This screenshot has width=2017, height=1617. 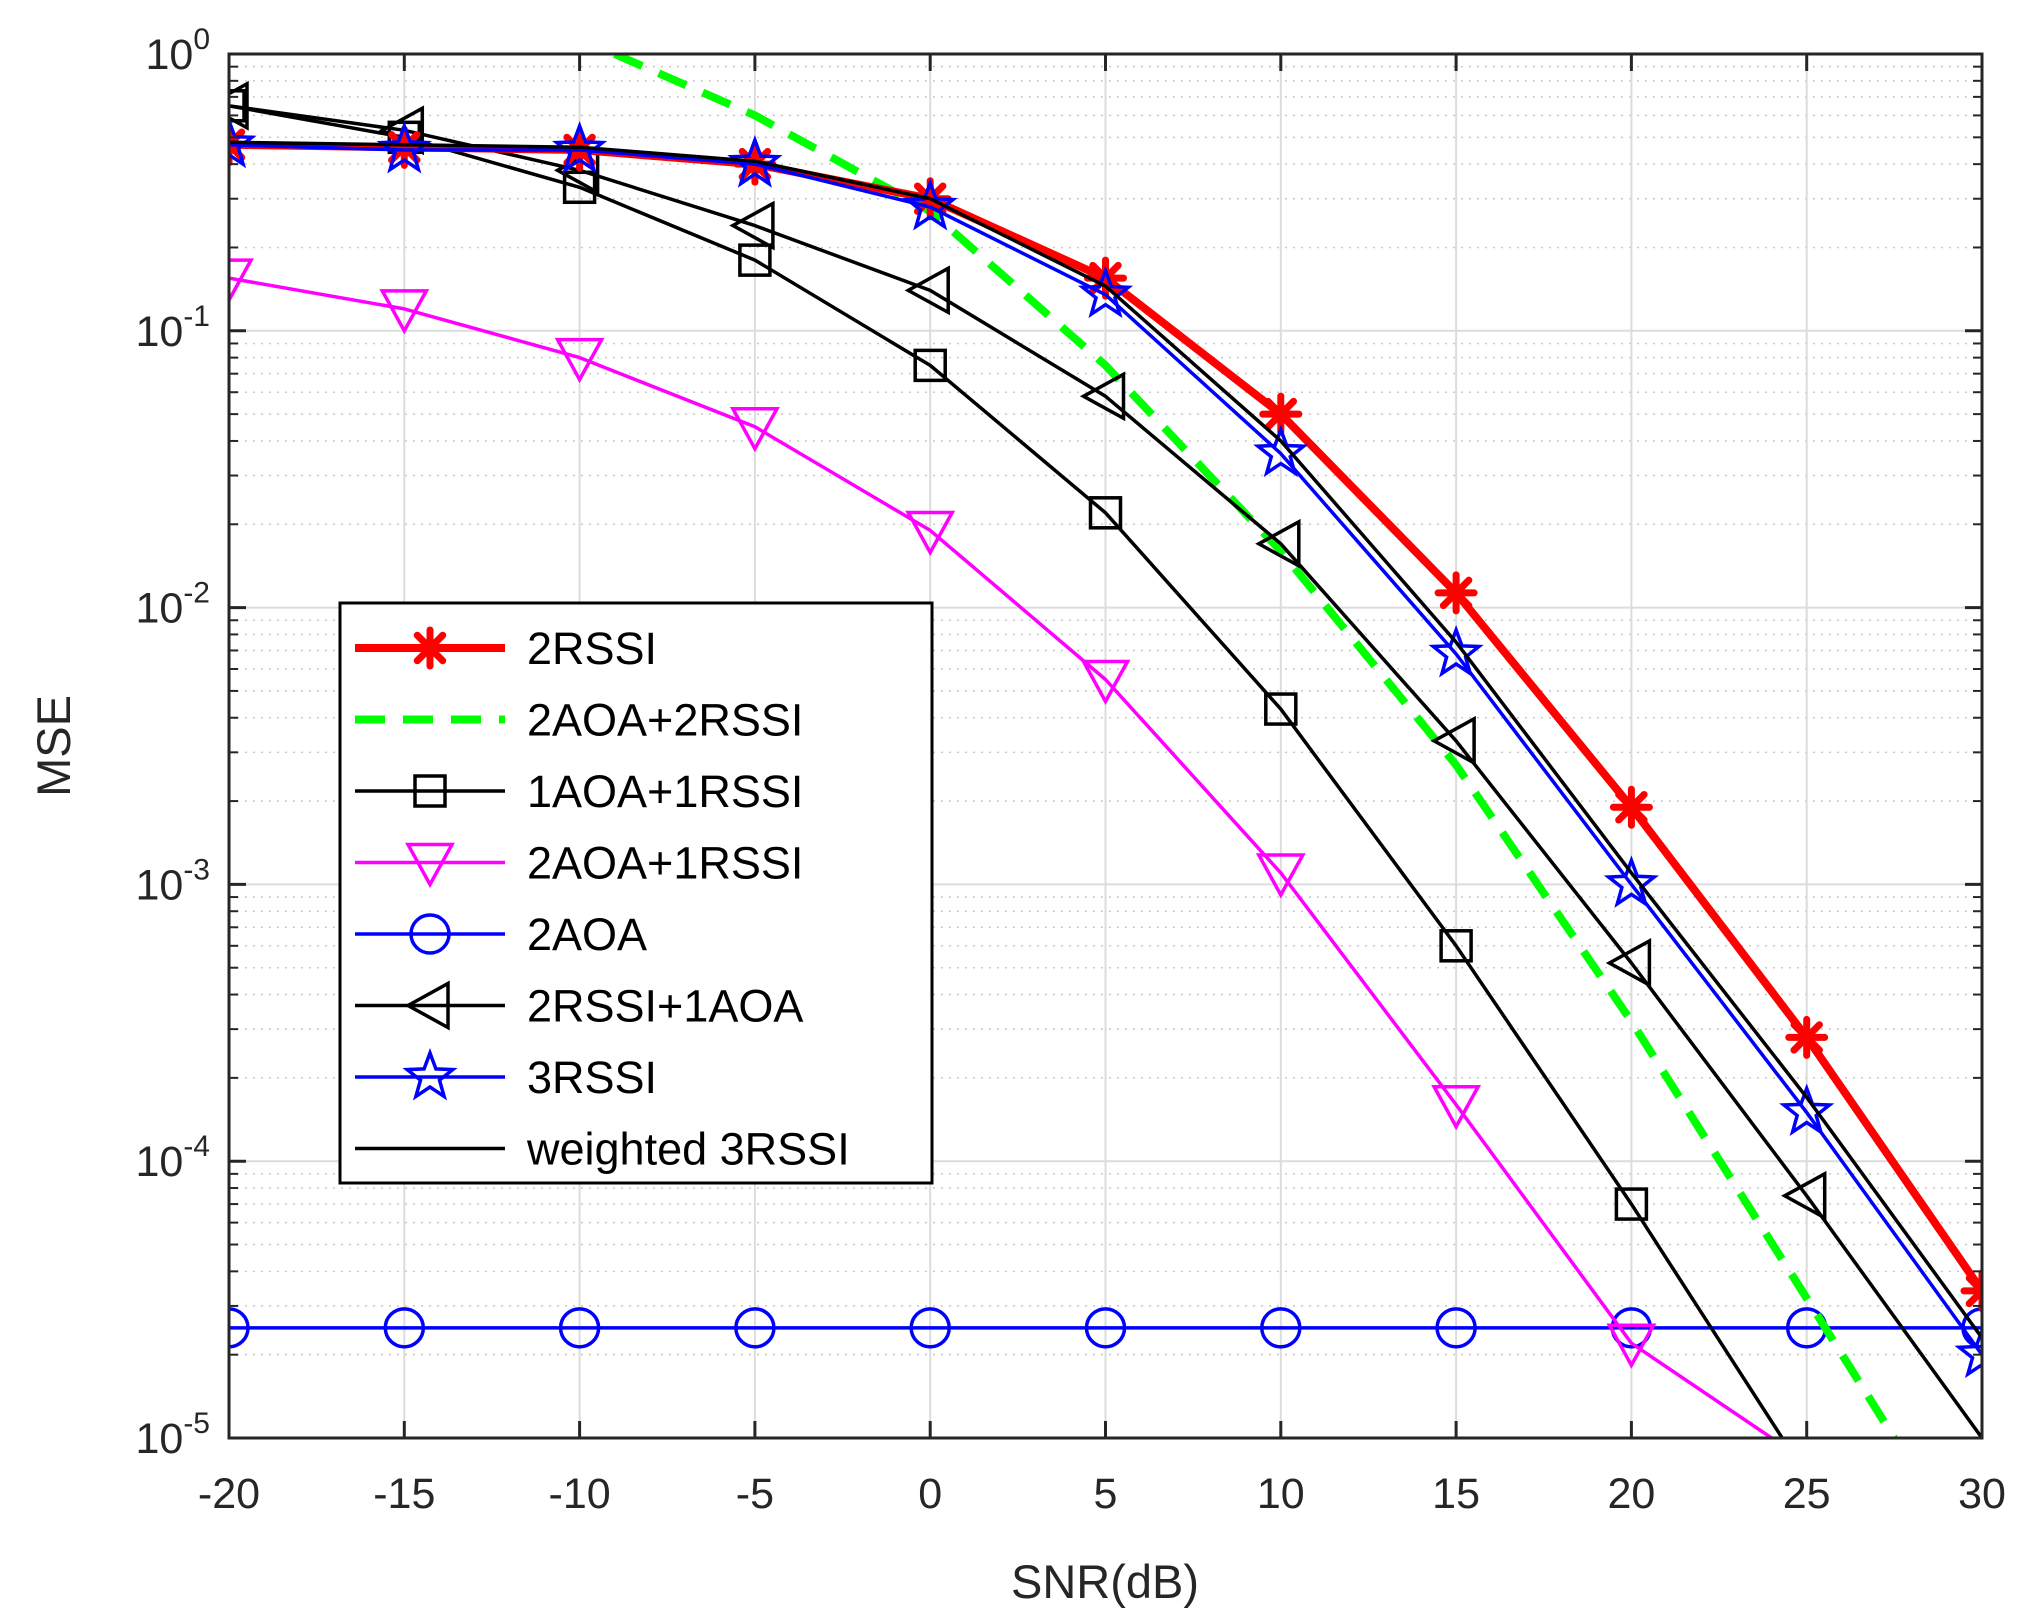 I want to click on legend-entry: 2AOA+1RSSI, so click(x=579, y=863).